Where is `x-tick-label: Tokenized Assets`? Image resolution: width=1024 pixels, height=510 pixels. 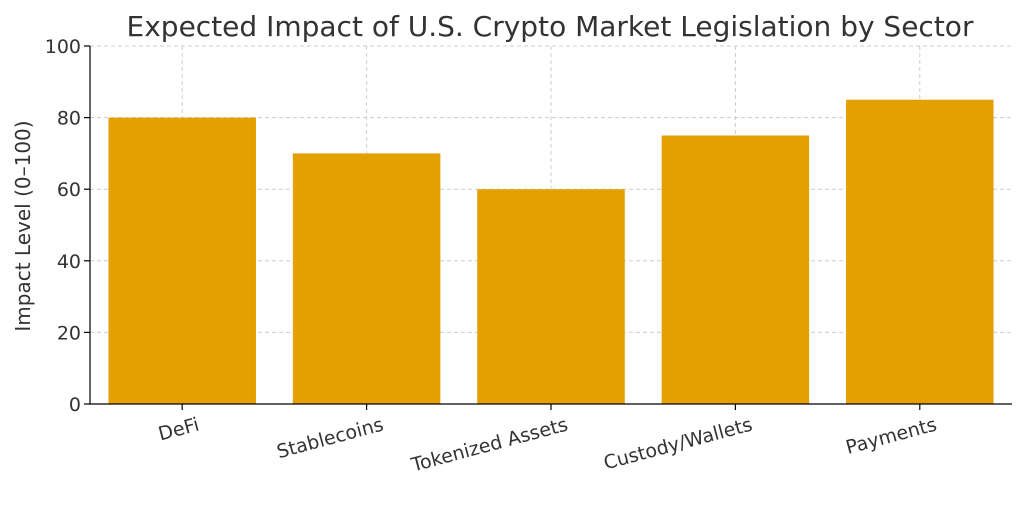 x-tick-label: Tokenized Assets is located at coordinates (489, 445).